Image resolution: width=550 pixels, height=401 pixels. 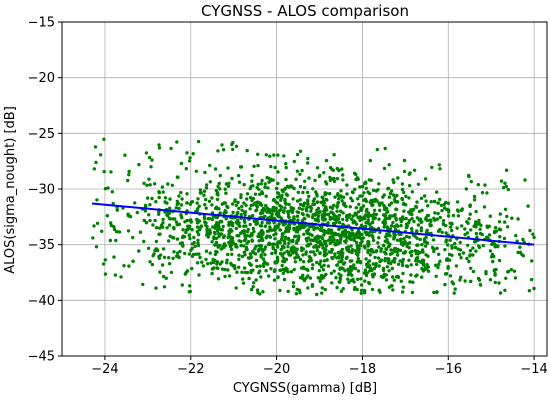 What do you see at coordinates (45, 190) in the screenshot?
I see `y-axis-ticks: −45 −40 −35 −30 −25 −20 −15` at bounding box center [45, 190].